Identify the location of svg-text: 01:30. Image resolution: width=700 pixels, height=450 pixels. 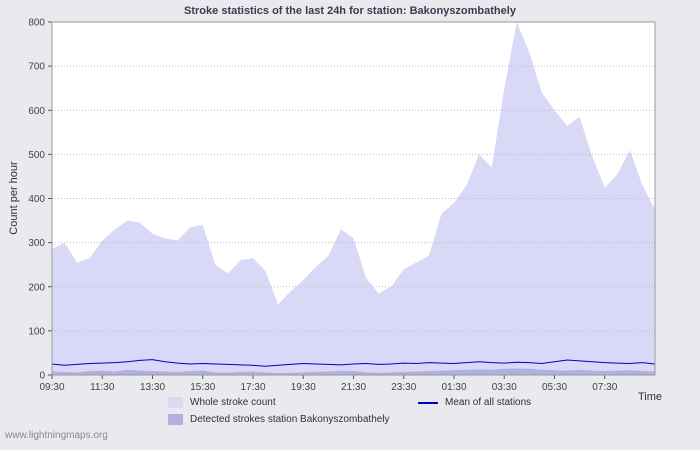
(453, 387).